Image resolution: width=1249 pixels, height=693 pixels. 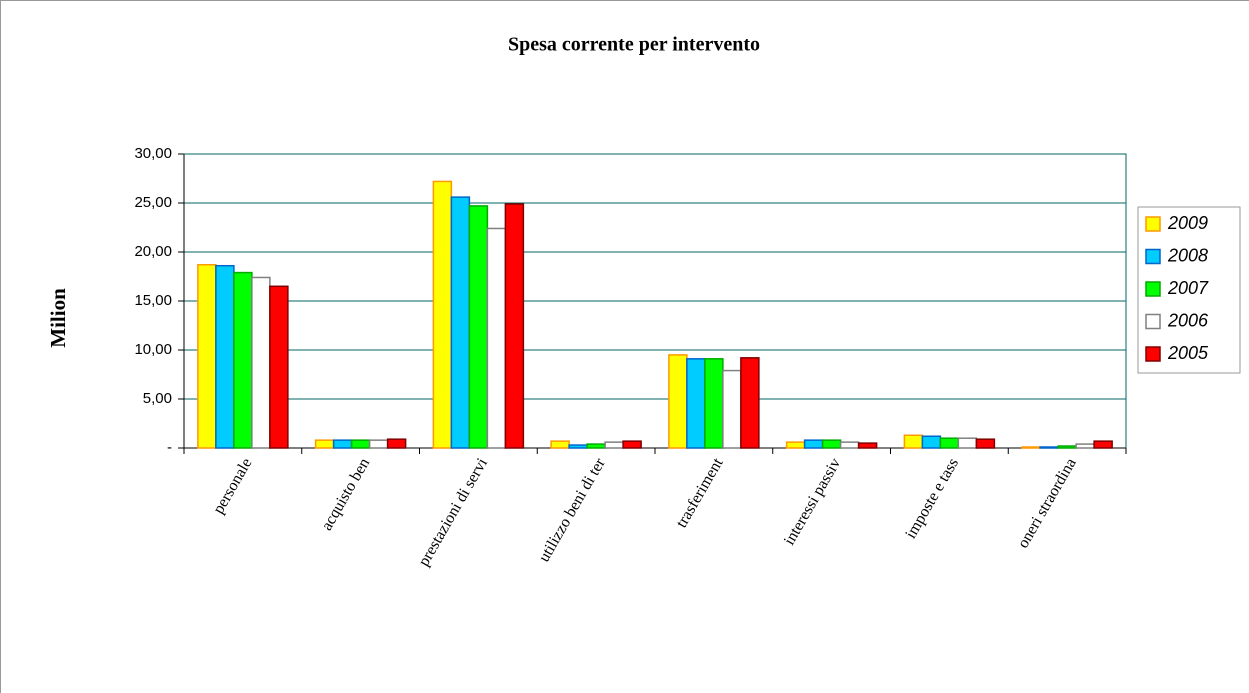 What do you see at coordinates (1187, 255) in the screenshot?
I see `legend-label: 2008` at bounding box center [1187, 255].